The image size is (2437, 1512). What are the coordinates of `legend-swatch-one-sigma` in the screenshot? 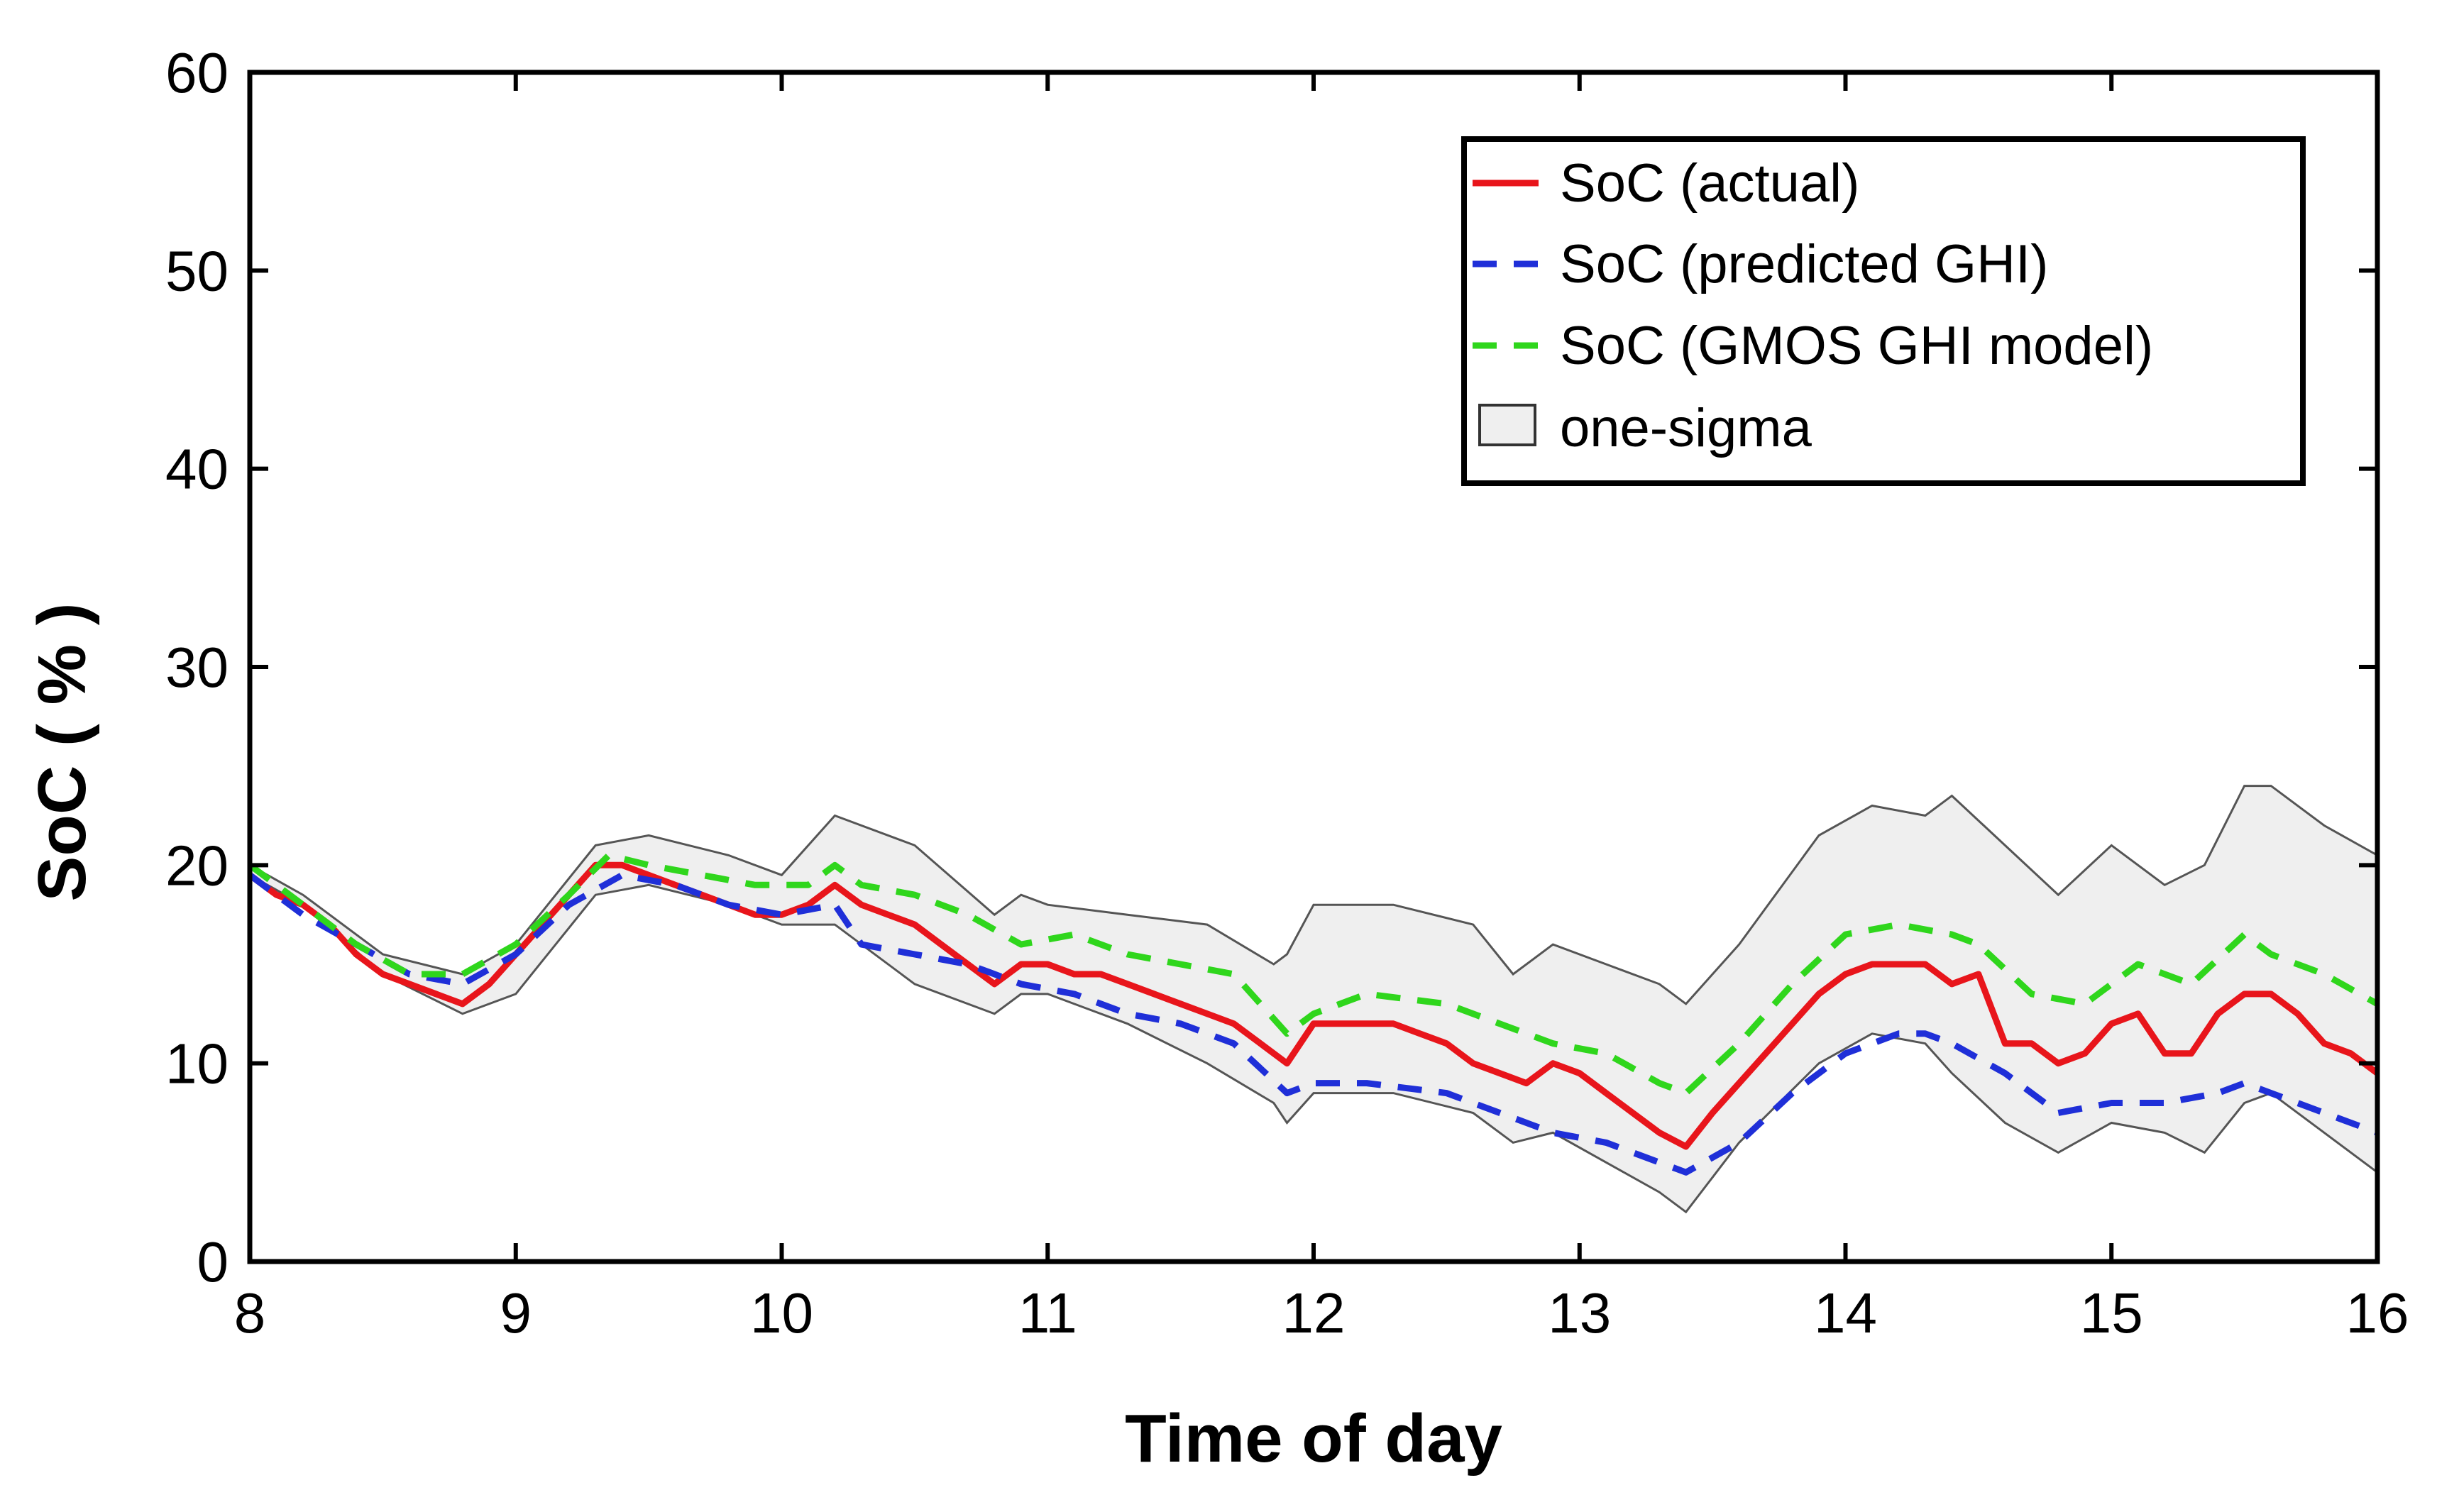 It's located at (1507, 425).